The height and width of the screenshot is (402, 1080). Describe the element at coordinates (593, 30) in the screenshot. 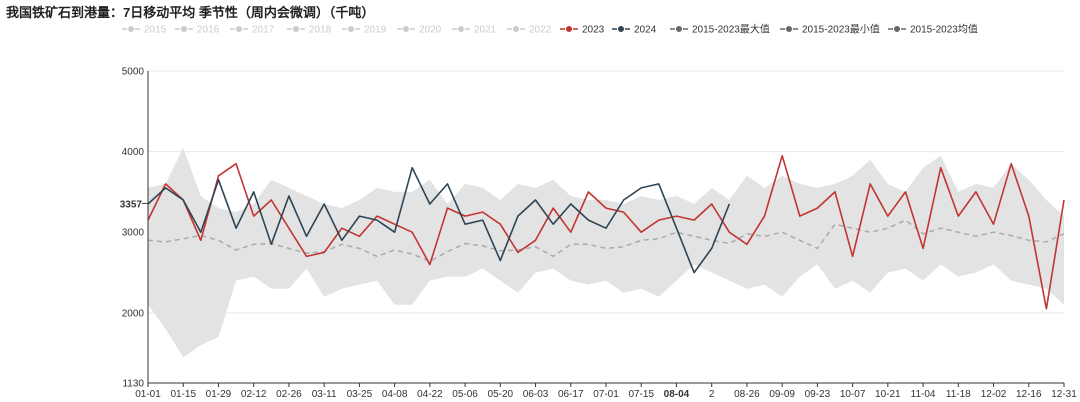

I see `legend-label-2023: 2023` at that location.